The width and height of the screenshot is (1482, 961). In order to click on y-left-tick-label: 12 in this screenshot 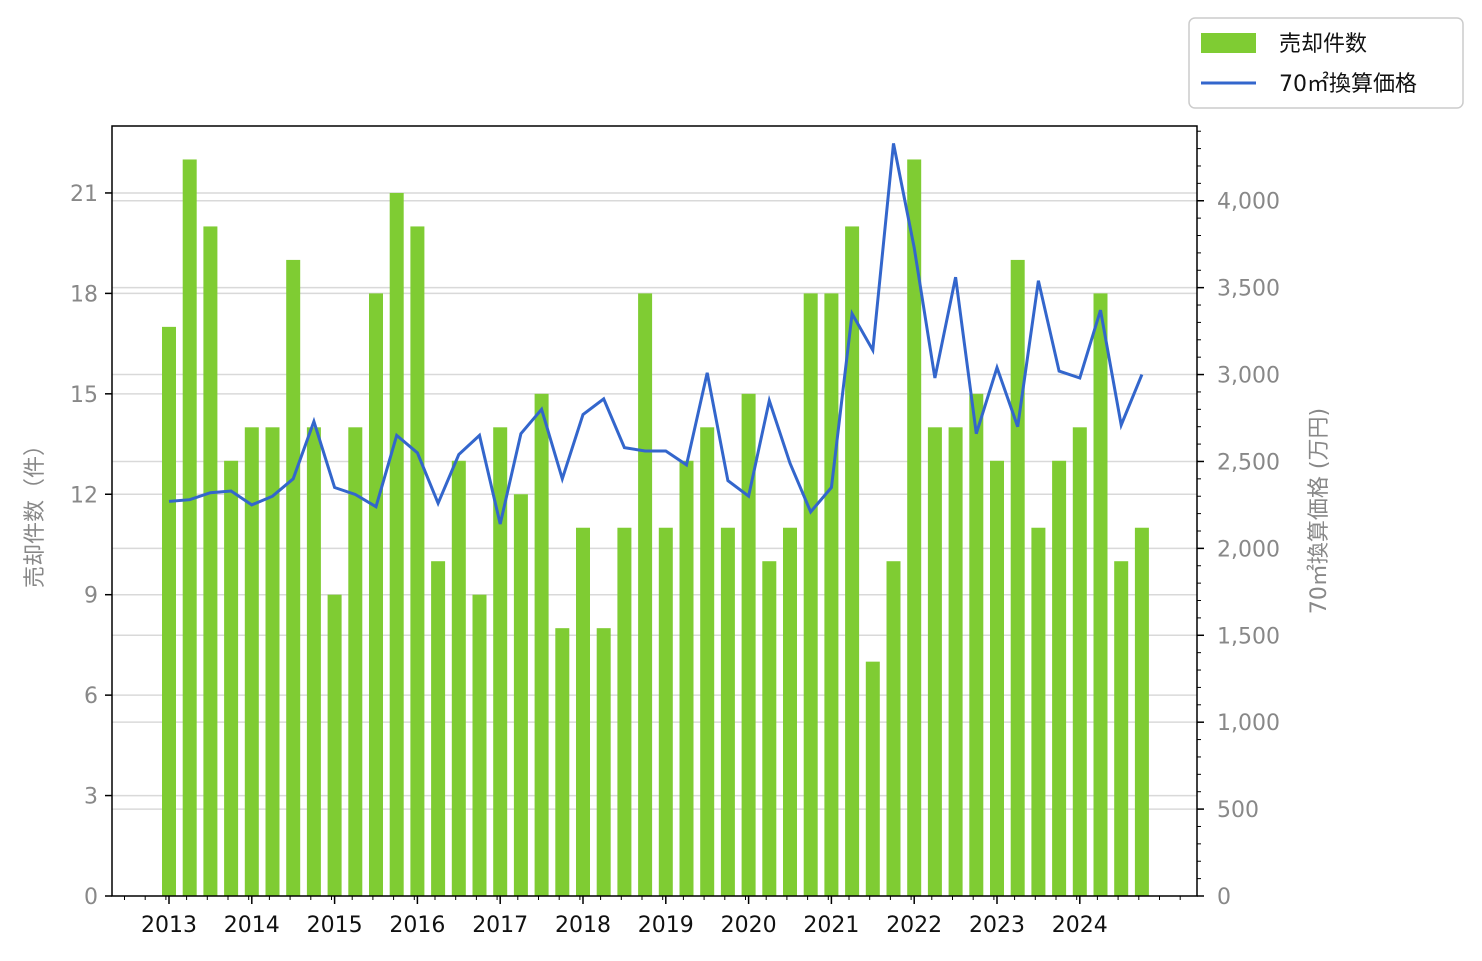, I will do `click(84, 495)`.